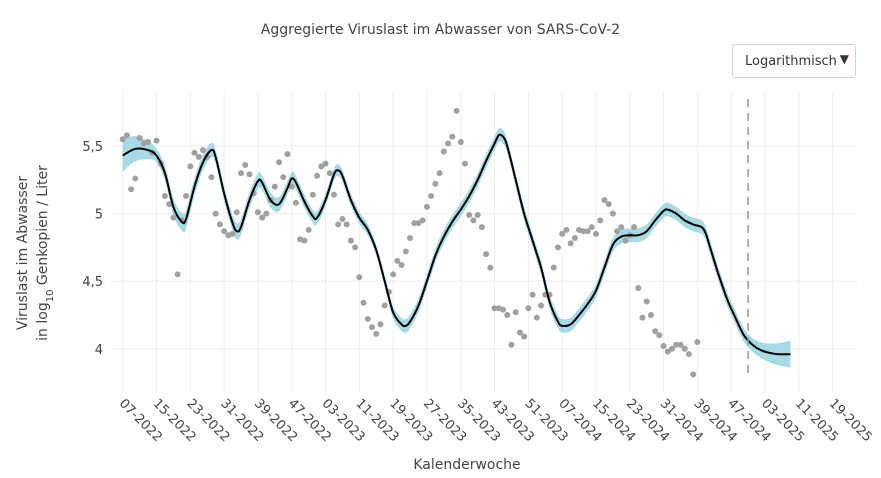 The image size is (881, 478). Describe the element at coordinates (43, 321) in the screenshot. I see `y-axis-unit-prefix: in log` at that location.